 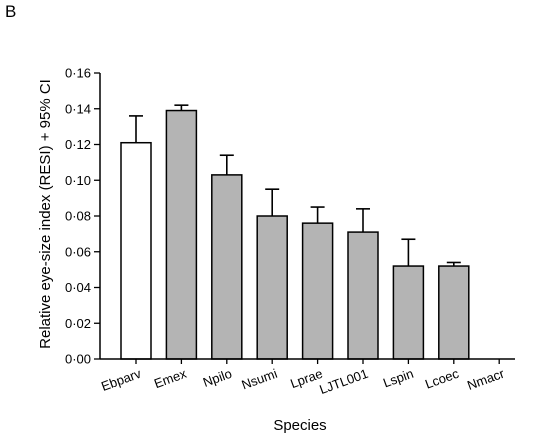 I want to click on x-tick-label-Lcoec: Lcoec, so click(x=442, y=379).